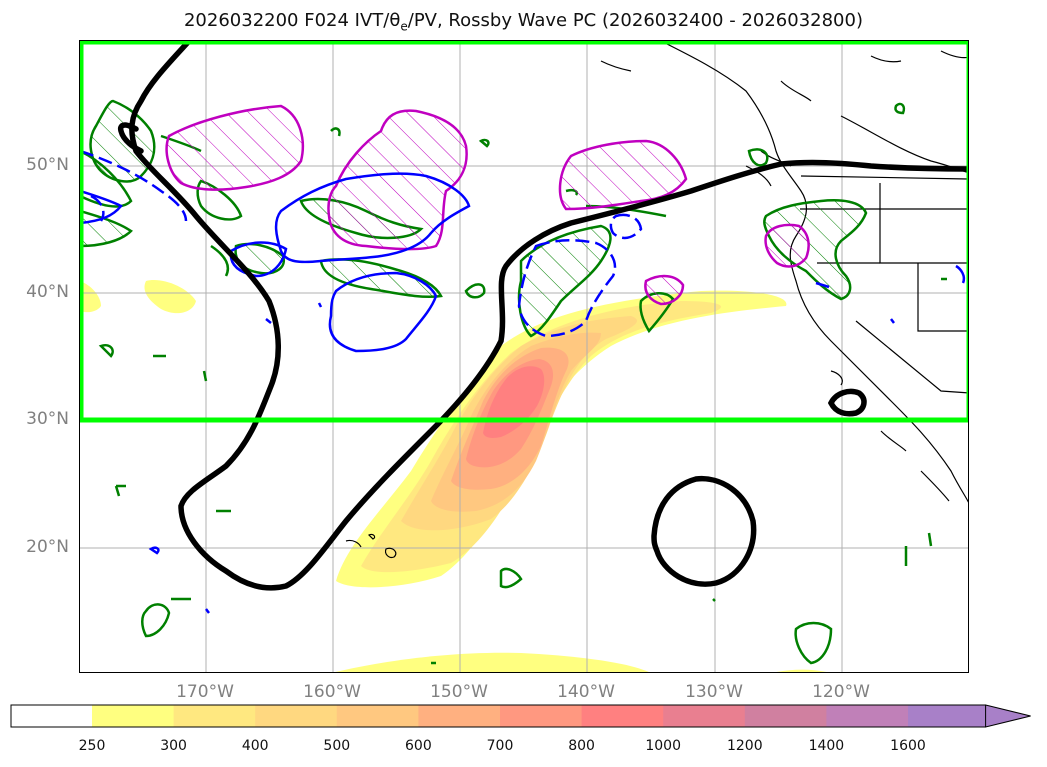 This screenshot has height=767, width=1047. Describe the element at coordinates (418, 746) in the screenshot. I see `colorbar-tick-label: 600` at that location.